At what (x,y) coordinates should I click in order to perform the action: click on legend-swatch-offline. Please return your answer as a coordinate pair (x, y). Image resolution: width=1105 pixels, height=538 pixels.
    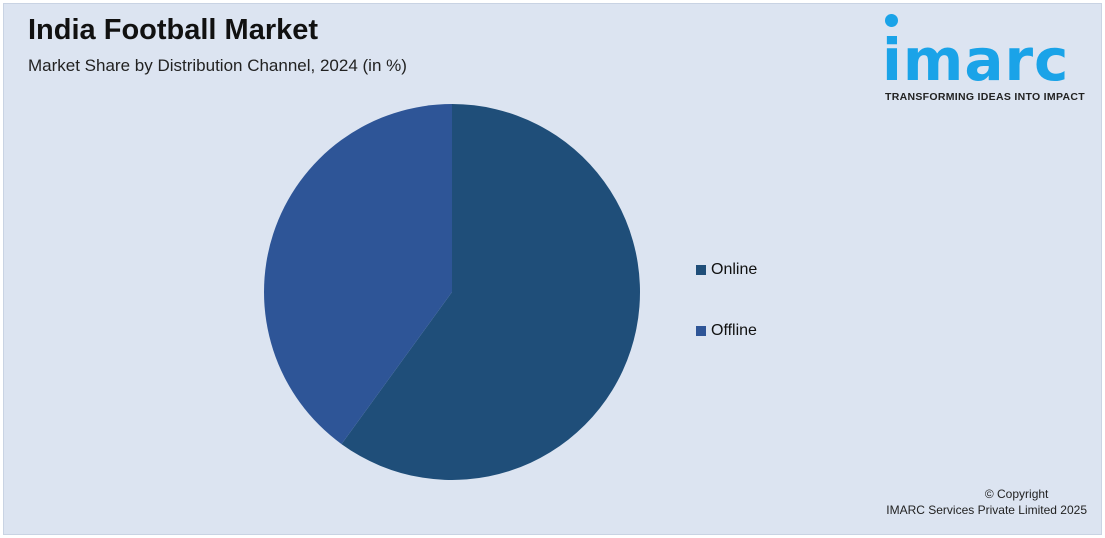
    Looking at the image, I should click on (701, 331).